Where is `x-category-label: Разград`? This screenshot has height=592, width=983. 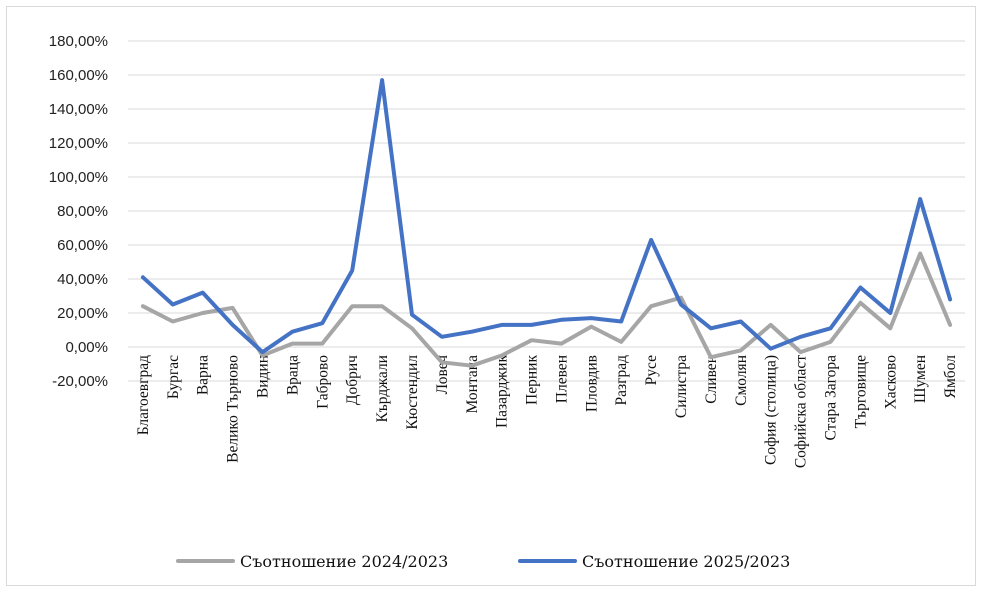
x-category-label: Разград is located at coordinates (621, 380).